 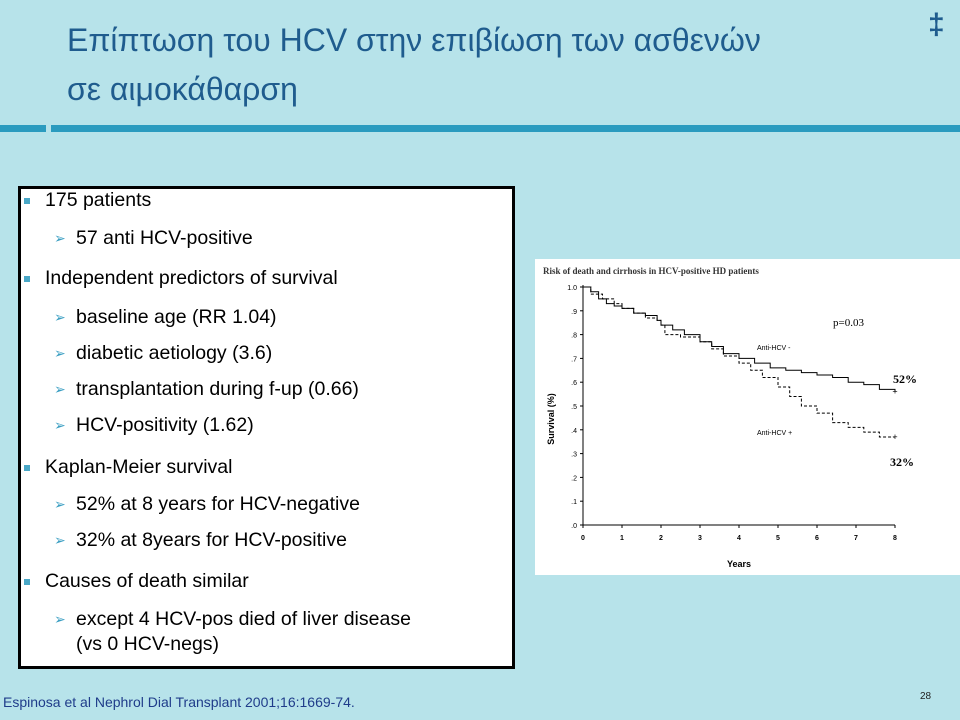 I want to click on chart-ylabel: Survival (%), so click(x=551, y=419).